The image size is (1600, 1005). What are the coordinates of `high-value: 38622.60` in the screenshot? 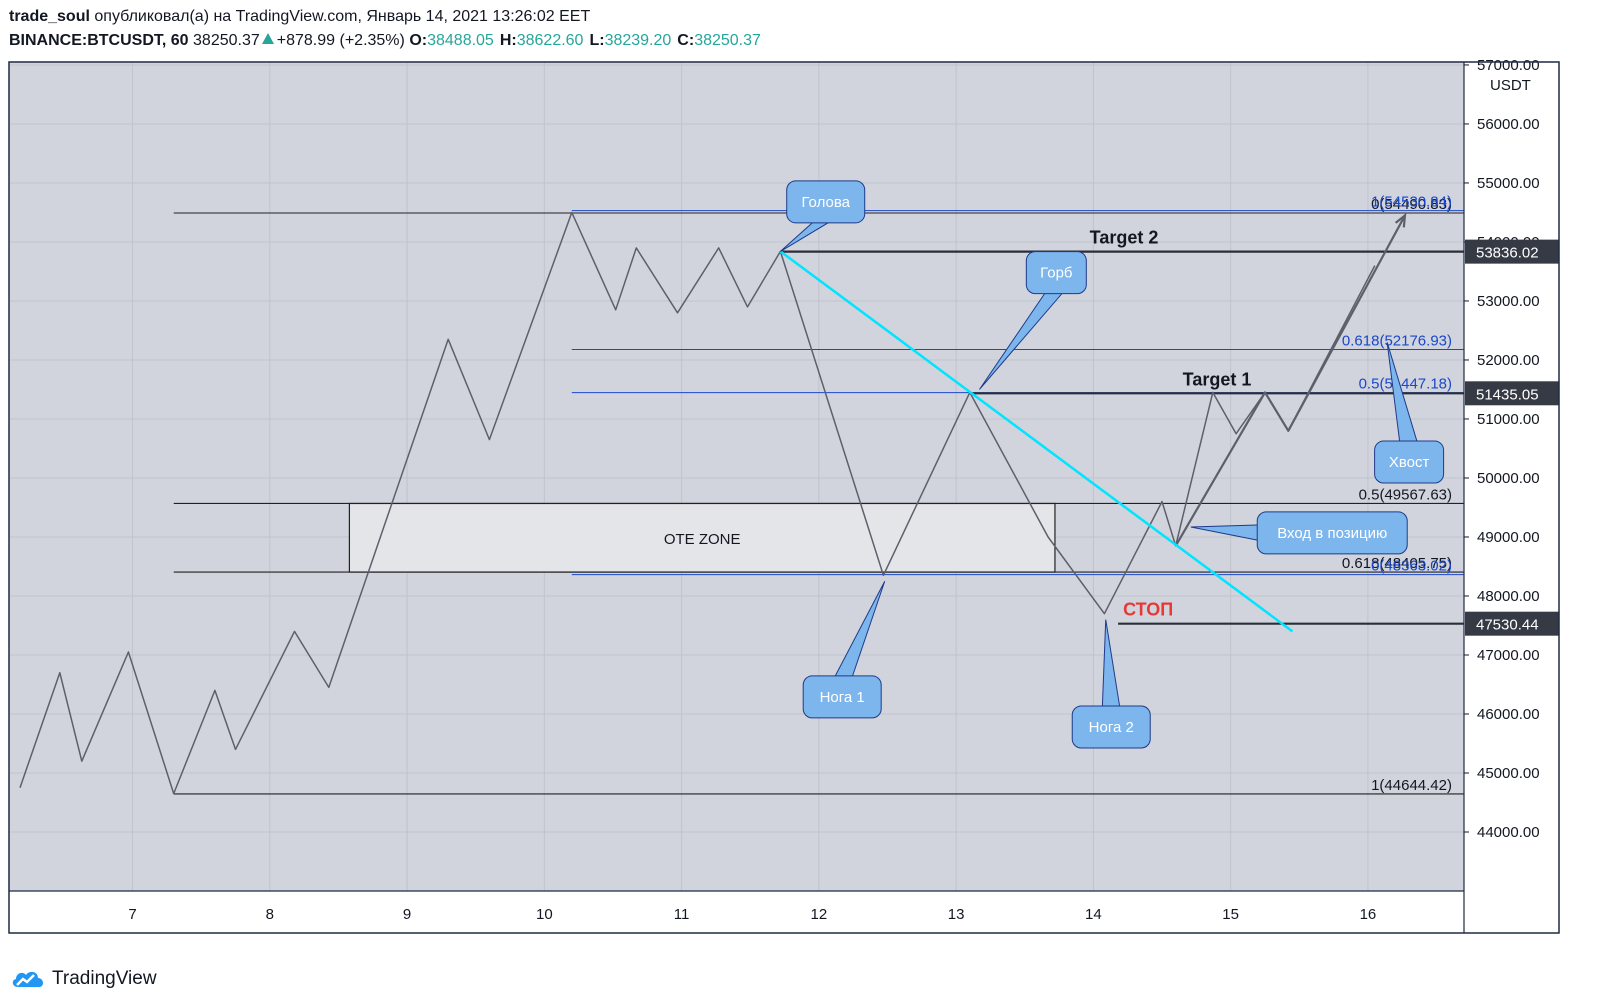 It's located at (550, 40).